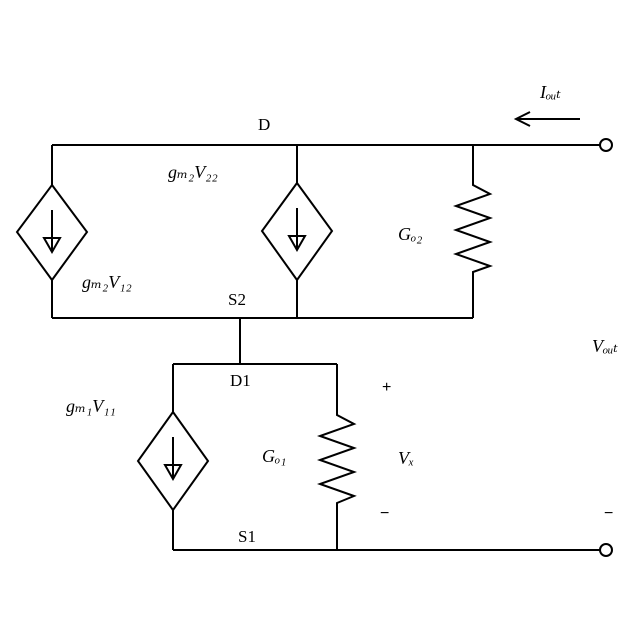 Image resolution: width=640 pixels, height=640 pixels. What do you see at coordinates (107, 282) in the screenshot?
I see `source-label-top-left: gₘ₂V₁₂` at bounding box center [107, 282].